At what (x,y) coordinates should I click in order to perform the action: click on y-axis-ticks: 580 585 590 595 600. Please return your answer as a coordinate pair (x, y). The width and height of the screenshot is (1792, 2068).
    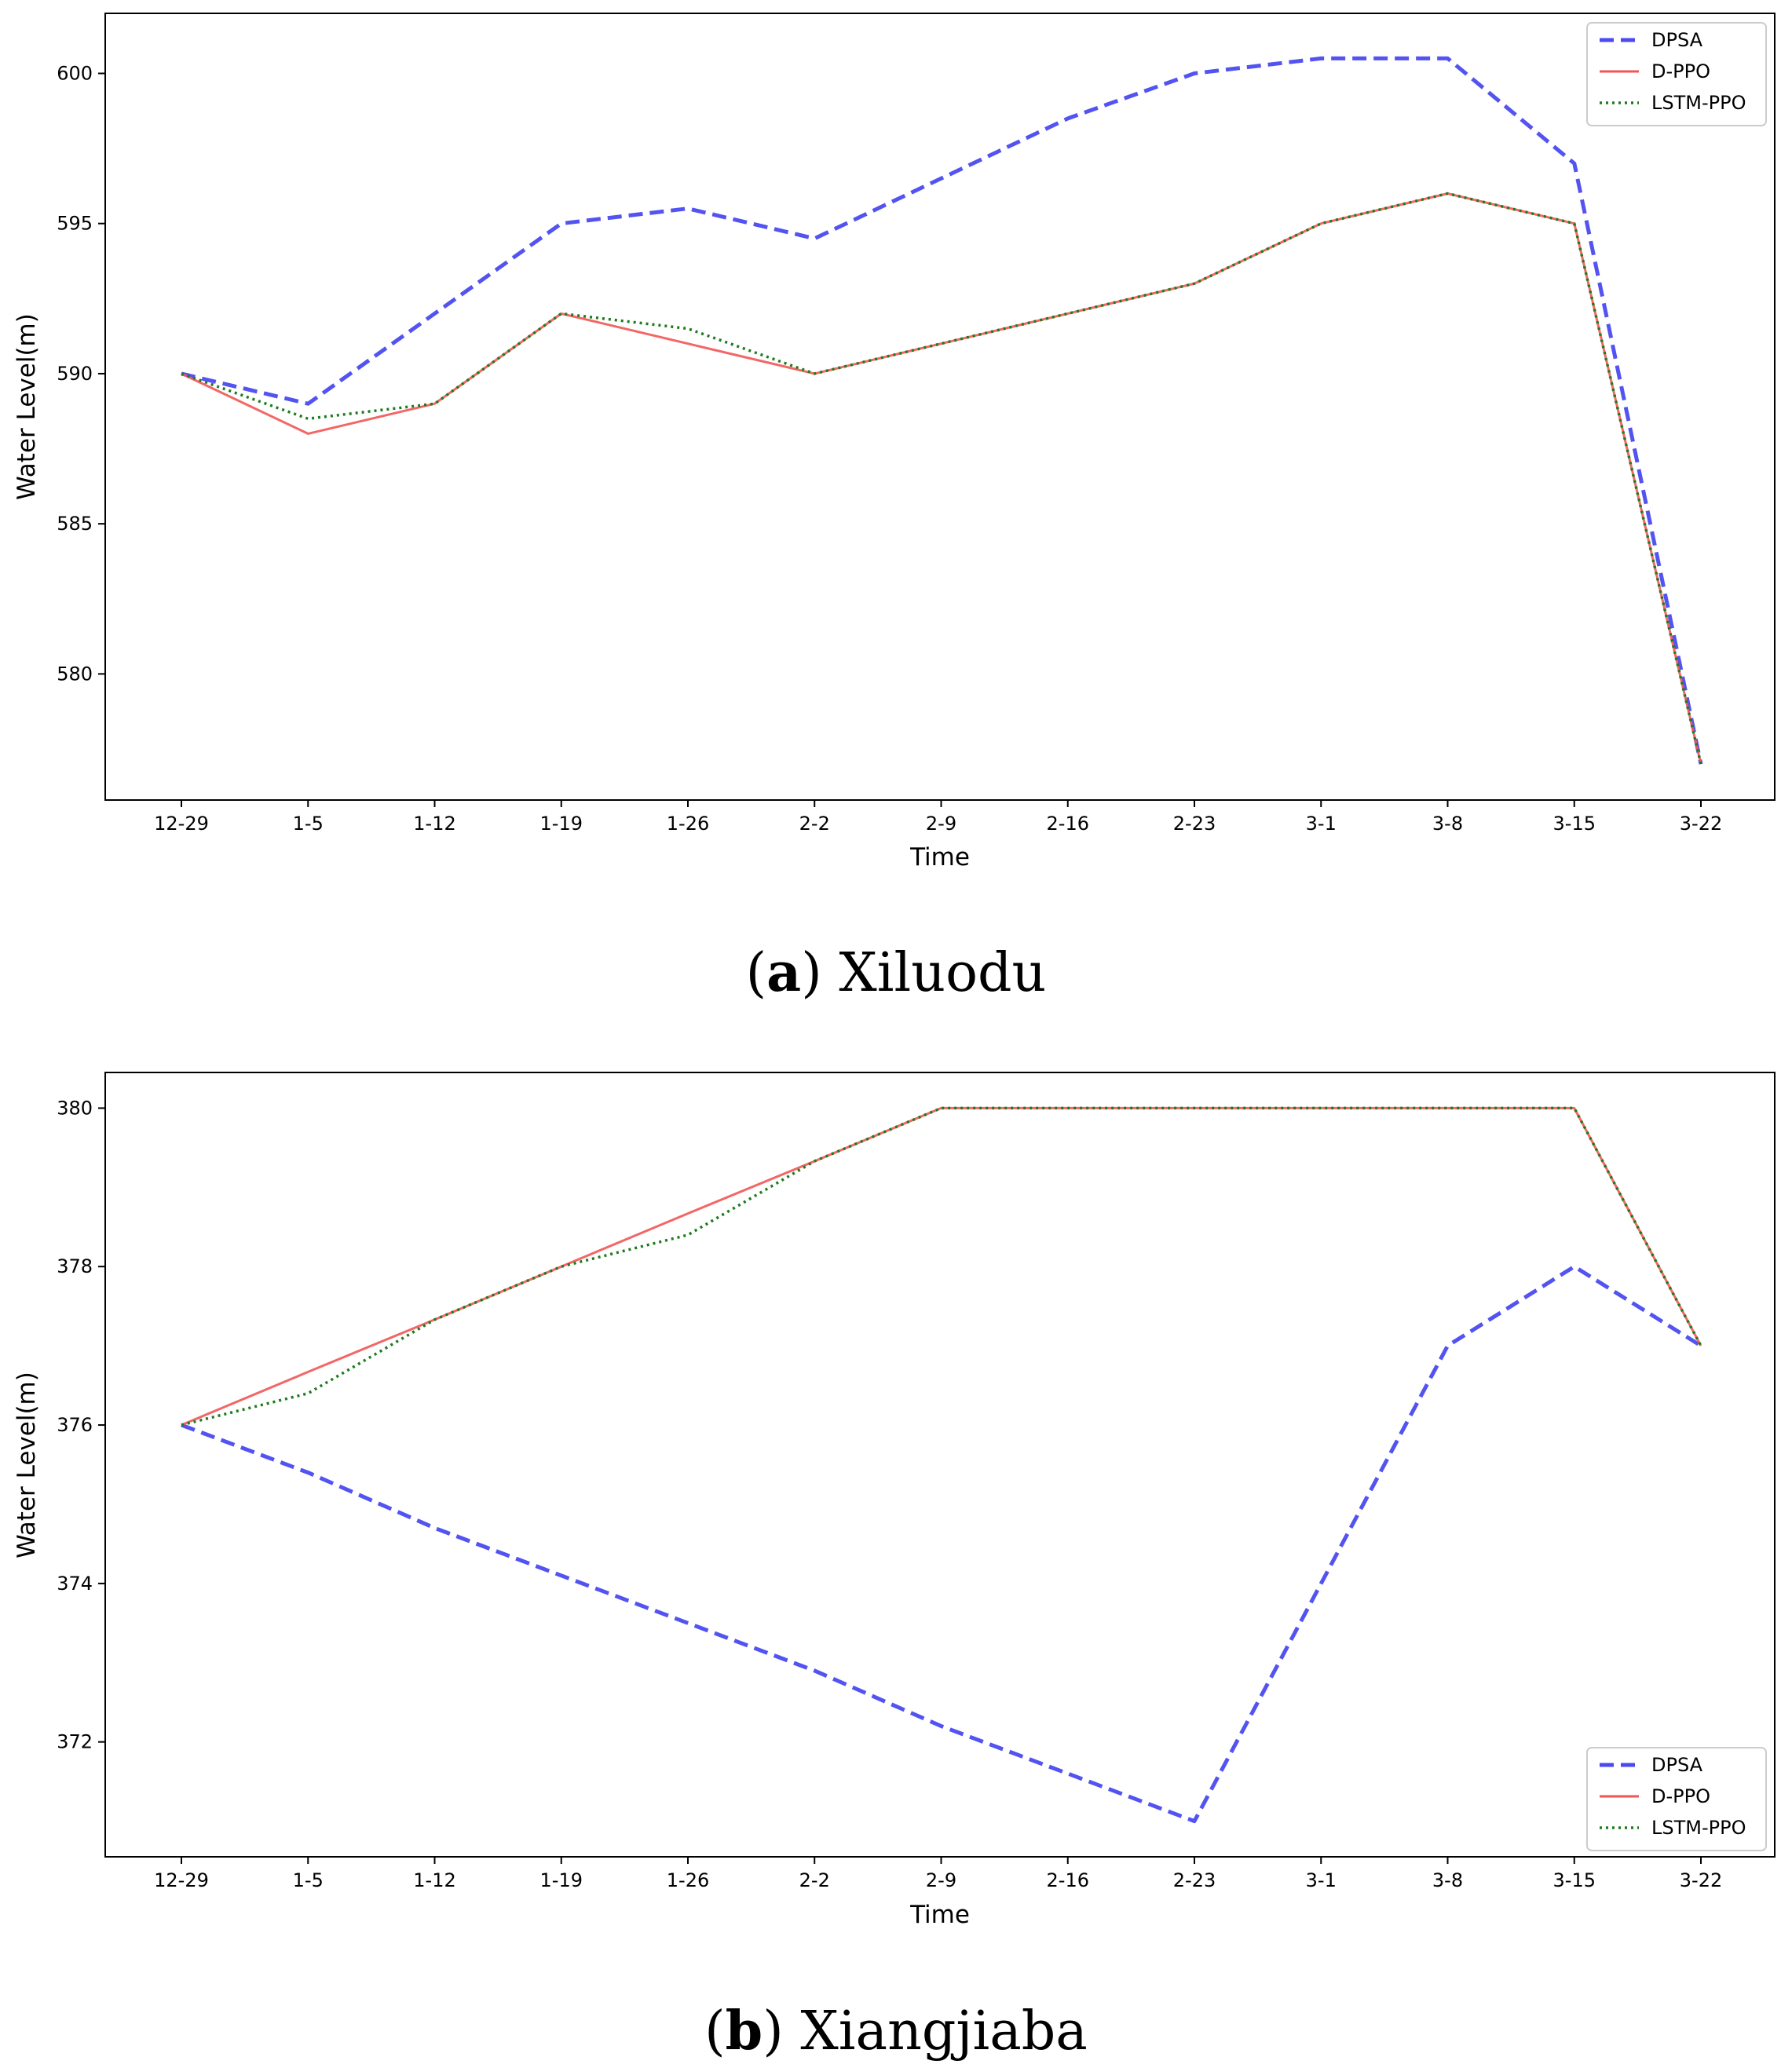
    Looking at the image, I should click on (81, 373).